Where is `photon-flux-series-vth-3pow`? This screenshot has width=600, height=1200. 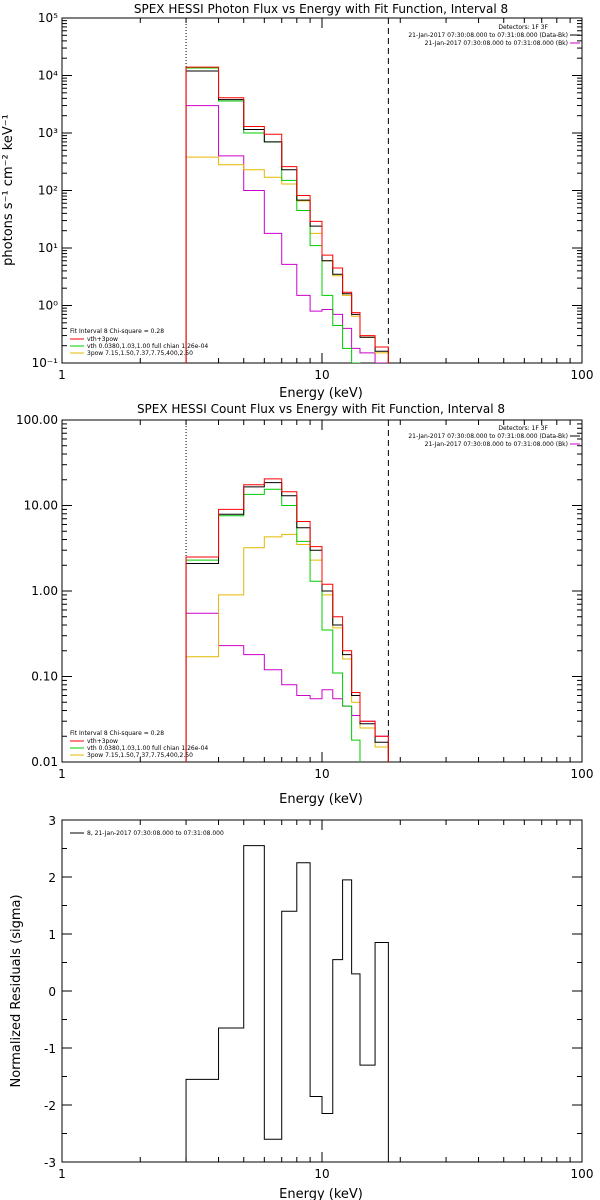
photon-flux-series-vth-3pow is located at coordinates (287, 214).